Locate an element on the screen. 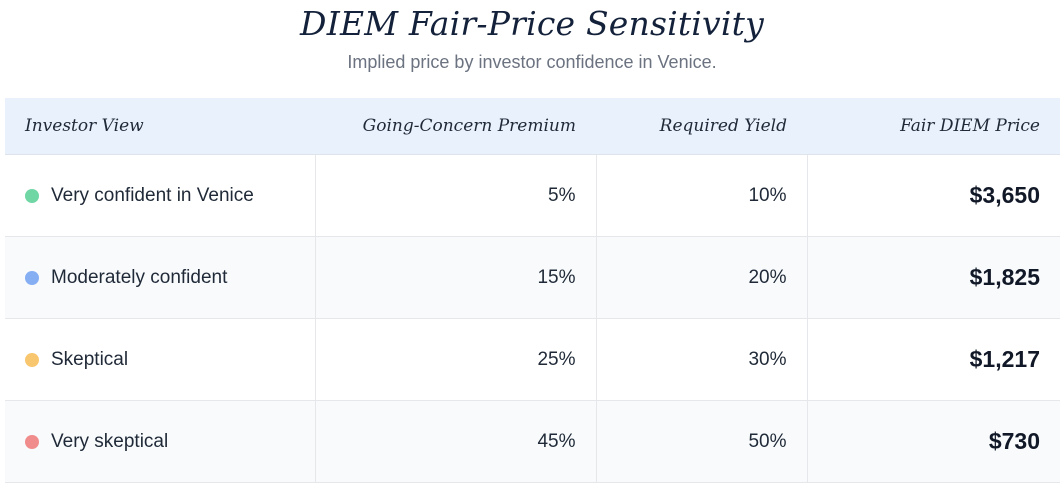  premium-cell: 25% is located at coordinates (455, 359).